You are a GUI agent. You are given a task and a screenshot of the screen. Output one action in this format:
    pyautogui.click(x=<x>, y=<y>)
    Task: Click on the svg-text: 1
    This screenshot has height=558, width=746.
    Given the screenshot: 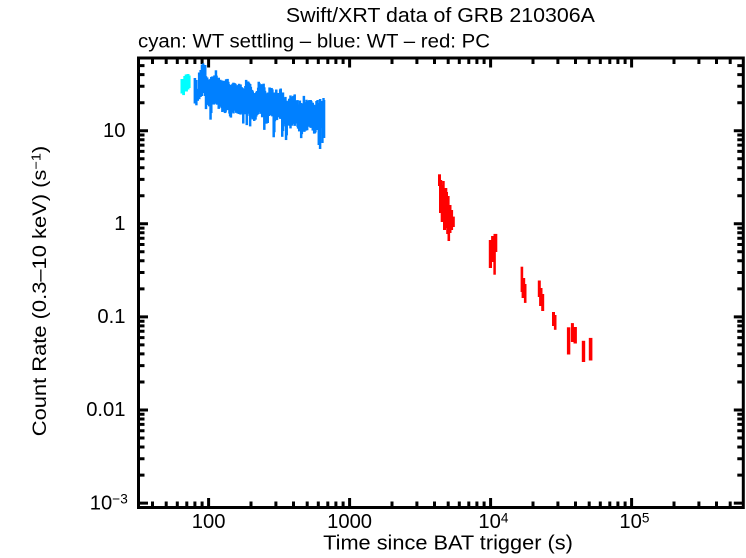 What is the action you would take?
    pyautogui.click(x=119, y=224)
    